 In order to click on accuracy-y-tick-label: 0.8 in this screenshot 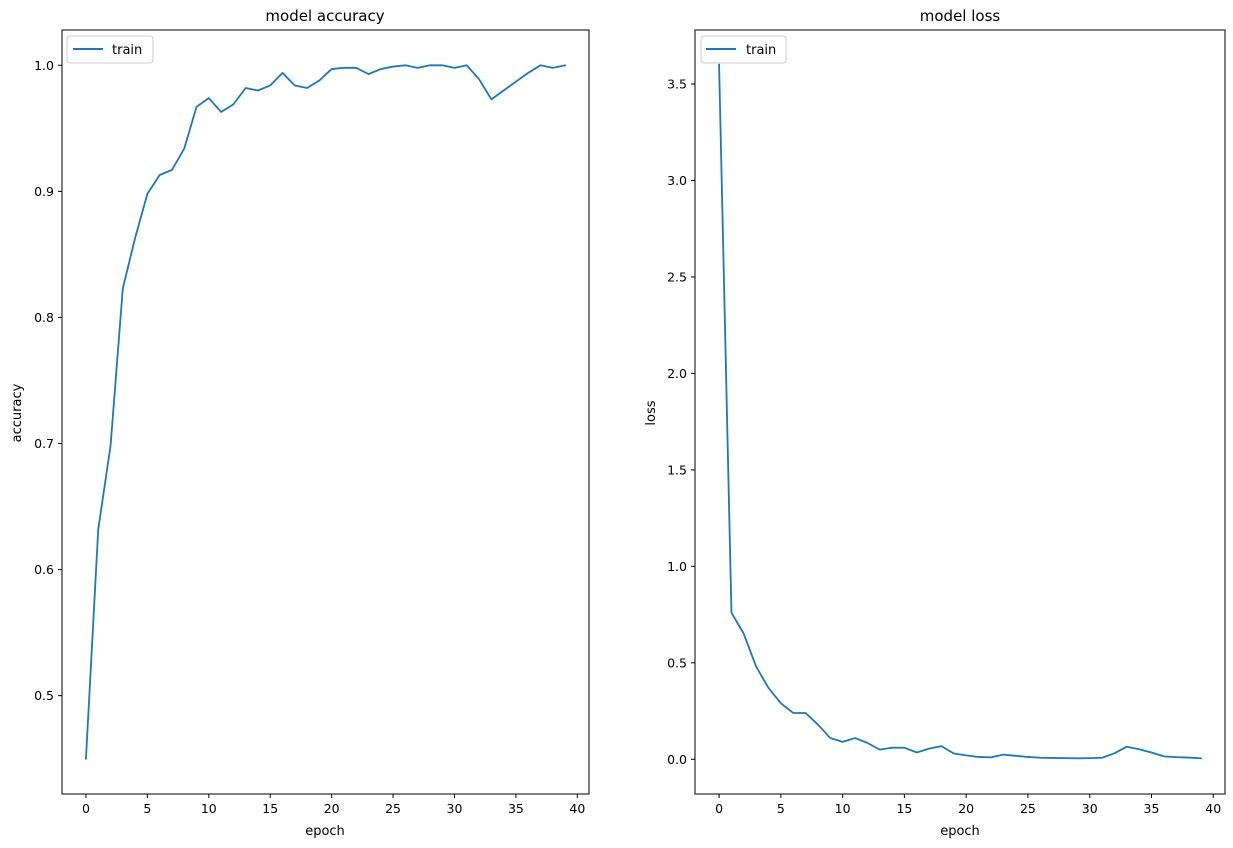, I will do `click(44, 317)`.